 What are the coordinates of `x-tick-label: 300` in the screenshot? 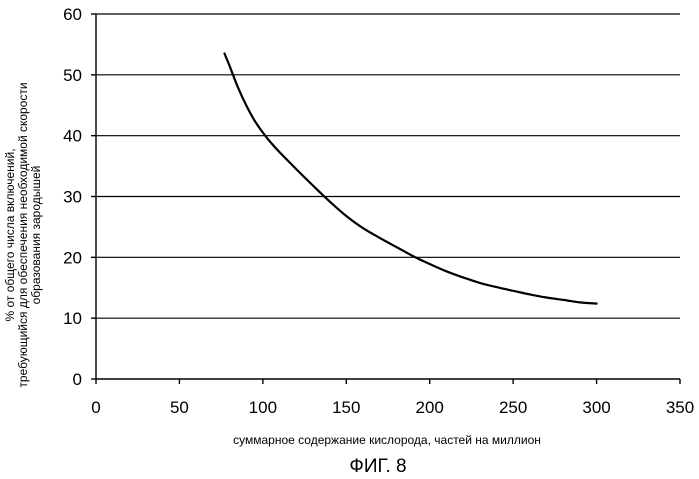 It's located at (596, 407).